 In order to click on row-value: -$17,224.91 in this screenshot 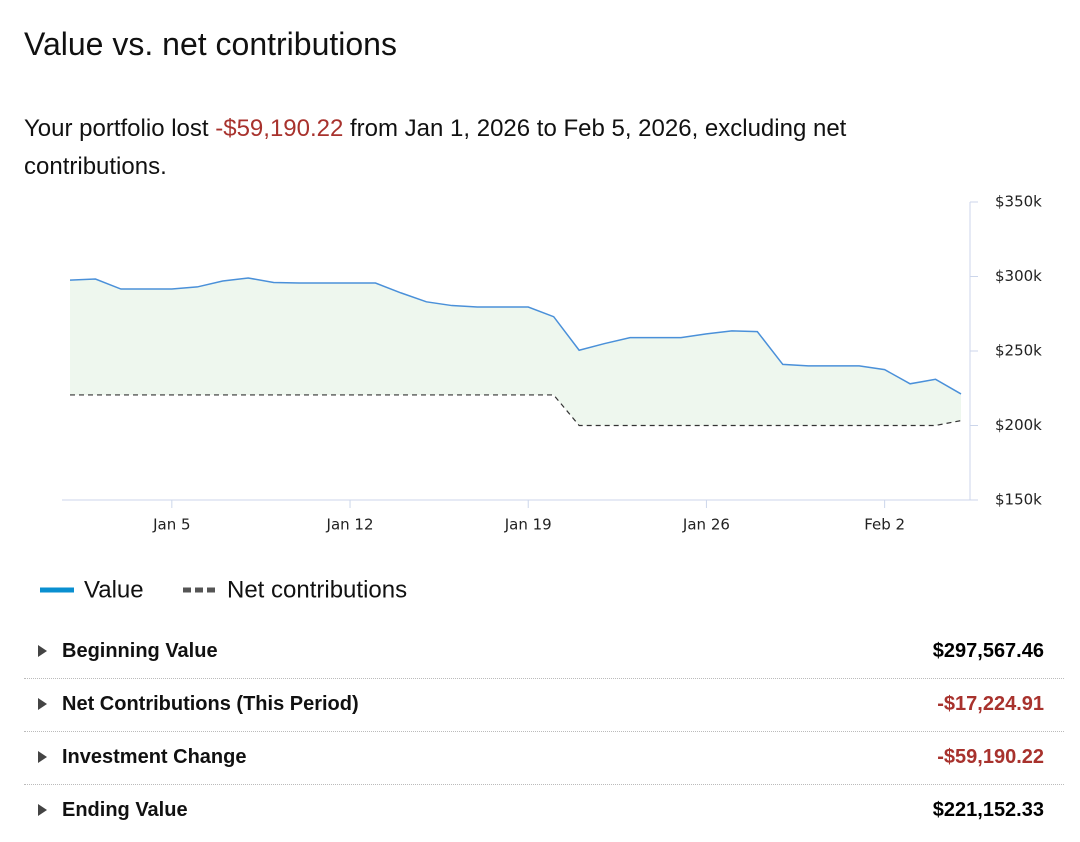, I will do `click(990, 704)`.